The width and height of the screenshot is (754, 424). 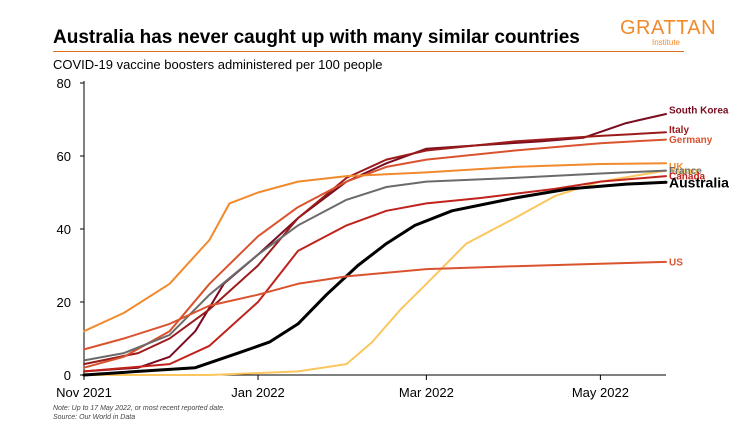 What do you see at coordinates (64, 83) in the screenshot?
I see `y-tick-label: 80` at bounding box center [64, 83].